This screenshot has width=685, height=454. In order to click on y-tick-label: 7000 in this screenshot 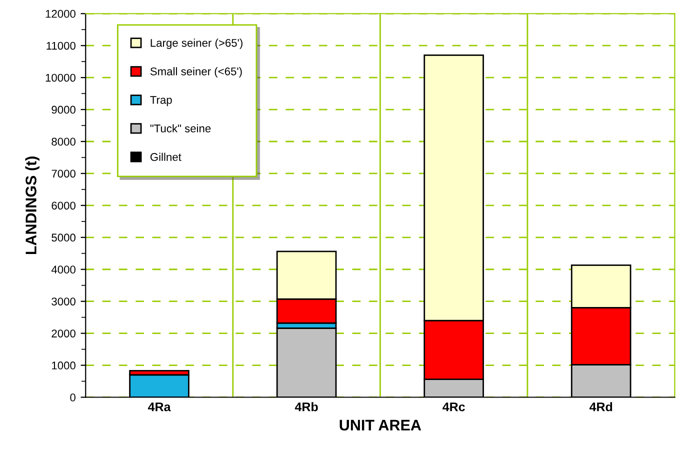, I will do `click(64, 174)`.